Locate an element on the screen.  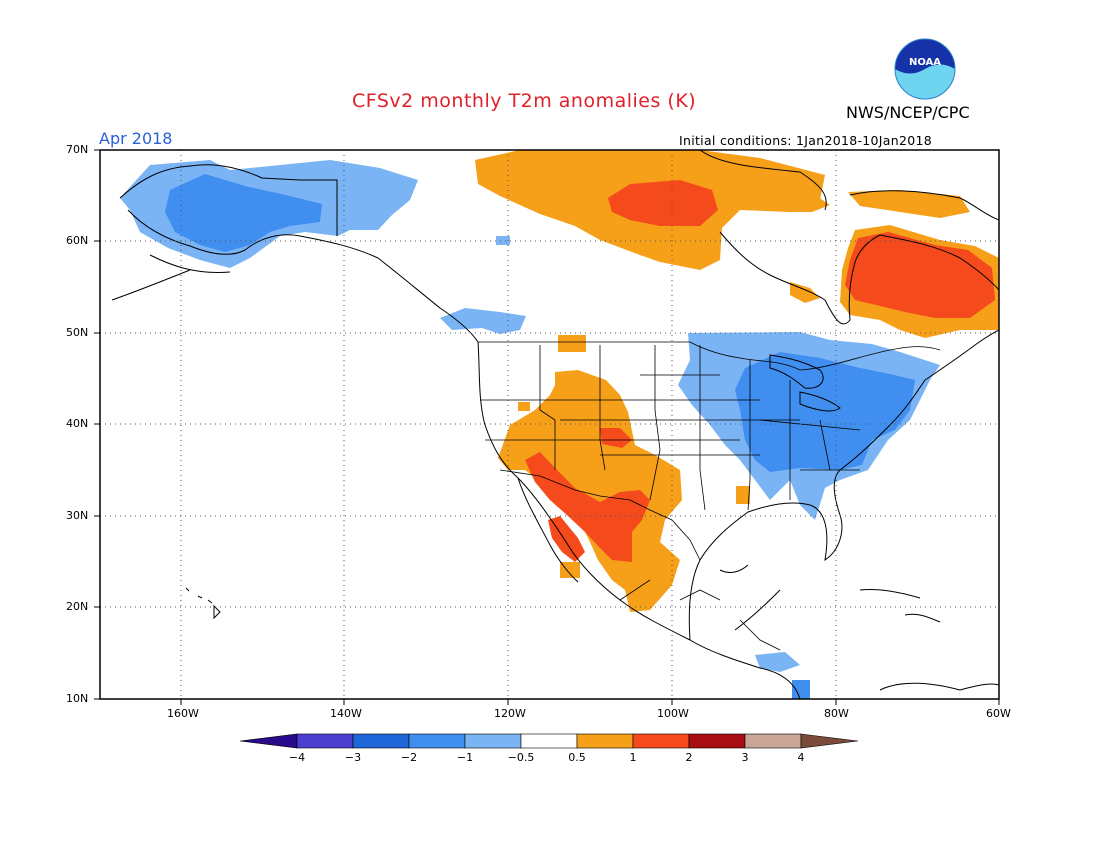
colorbar-label: 4 is located at coordinates (801, 757).